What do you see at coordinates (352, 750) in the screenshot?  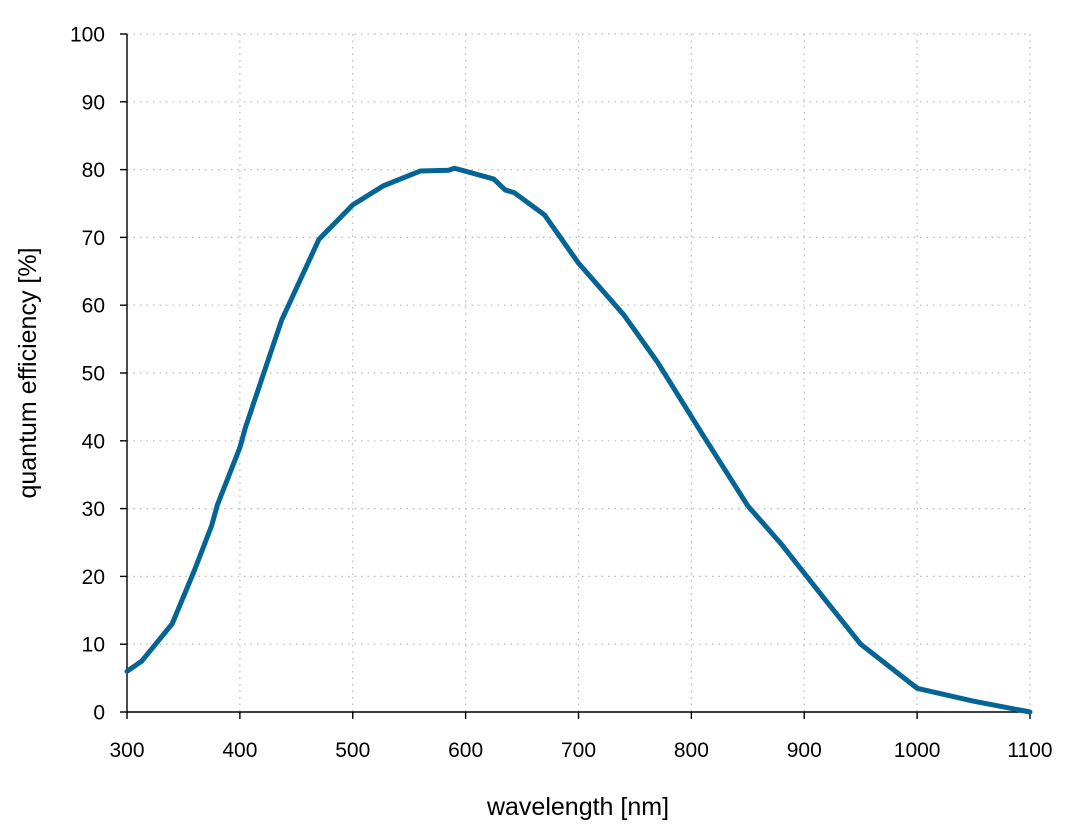 I see `x-tick-label-500: 500` at bounding box center [352, 750].